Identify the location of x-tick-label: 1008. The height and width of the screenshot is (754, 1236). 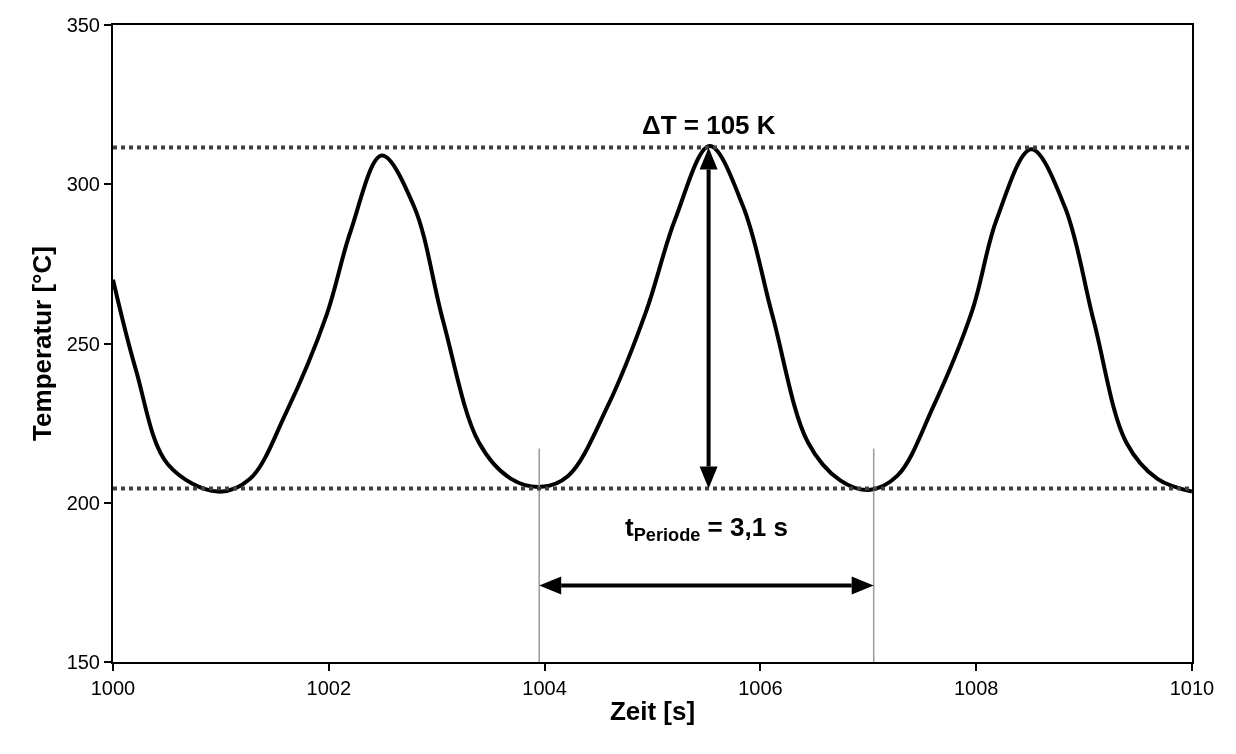
(976, 688).